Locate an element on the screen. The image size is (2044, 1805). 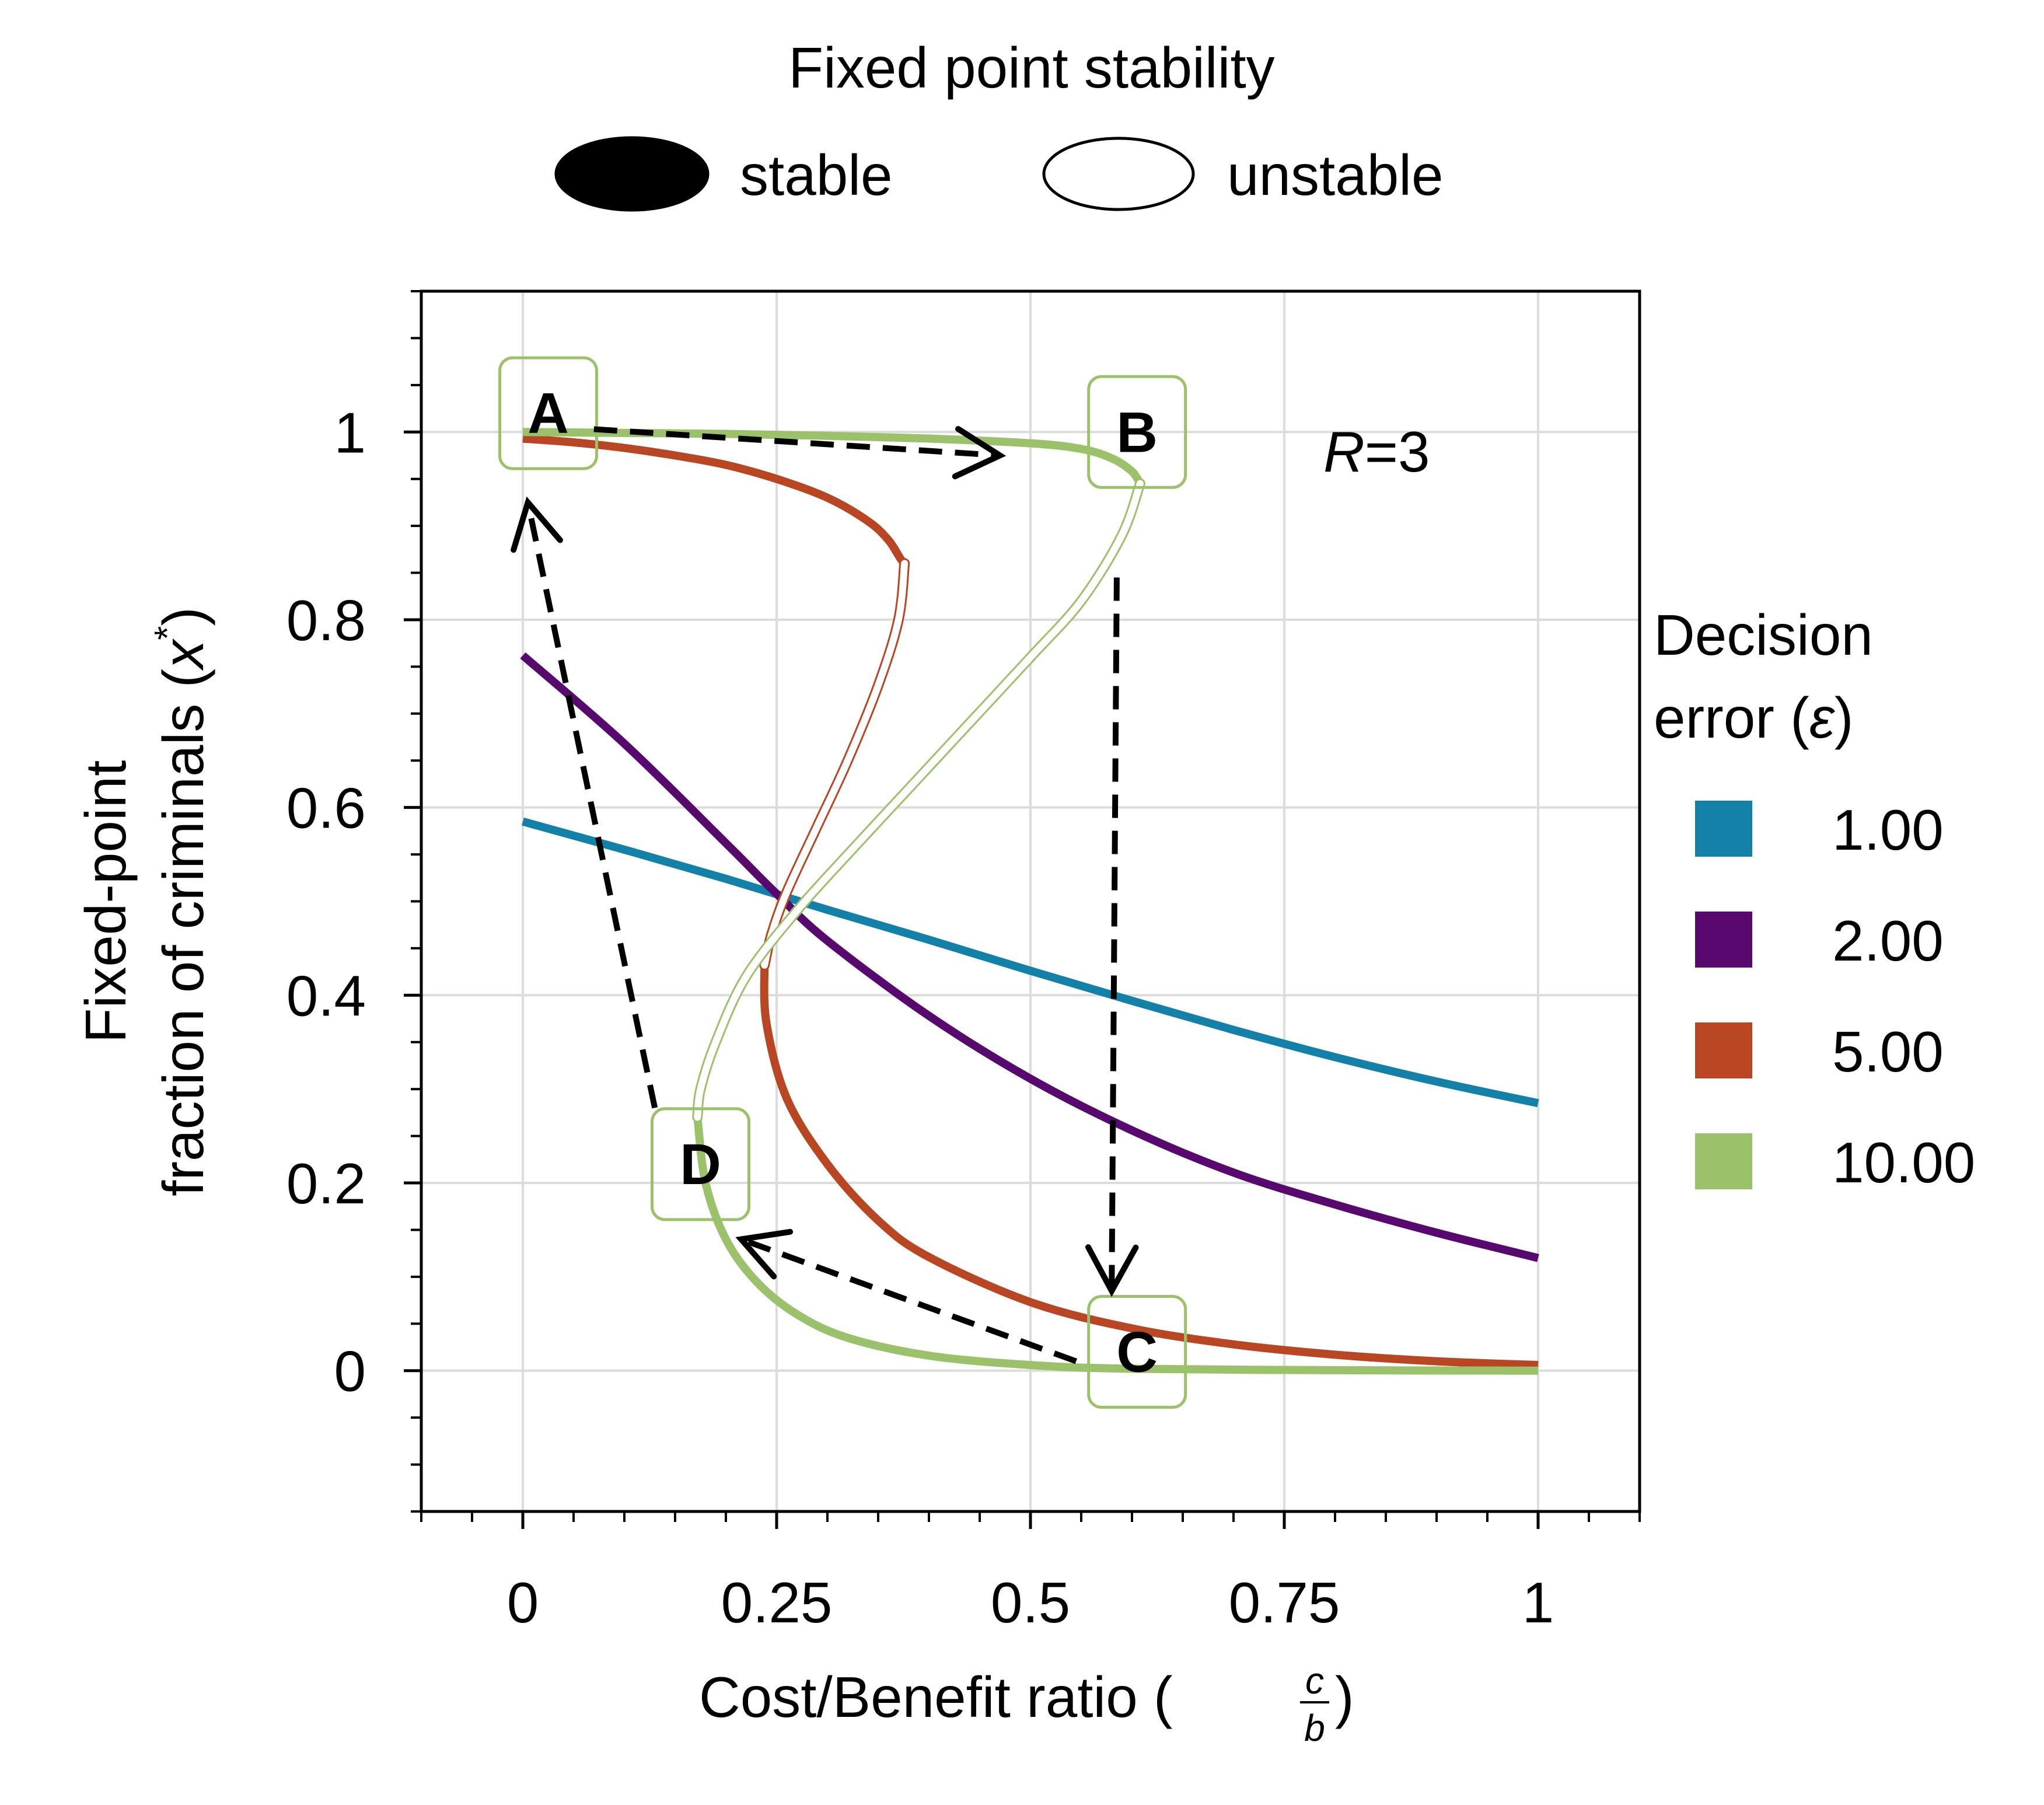
y-axis-label: Fixed-point is located at coordinates (106, 901).